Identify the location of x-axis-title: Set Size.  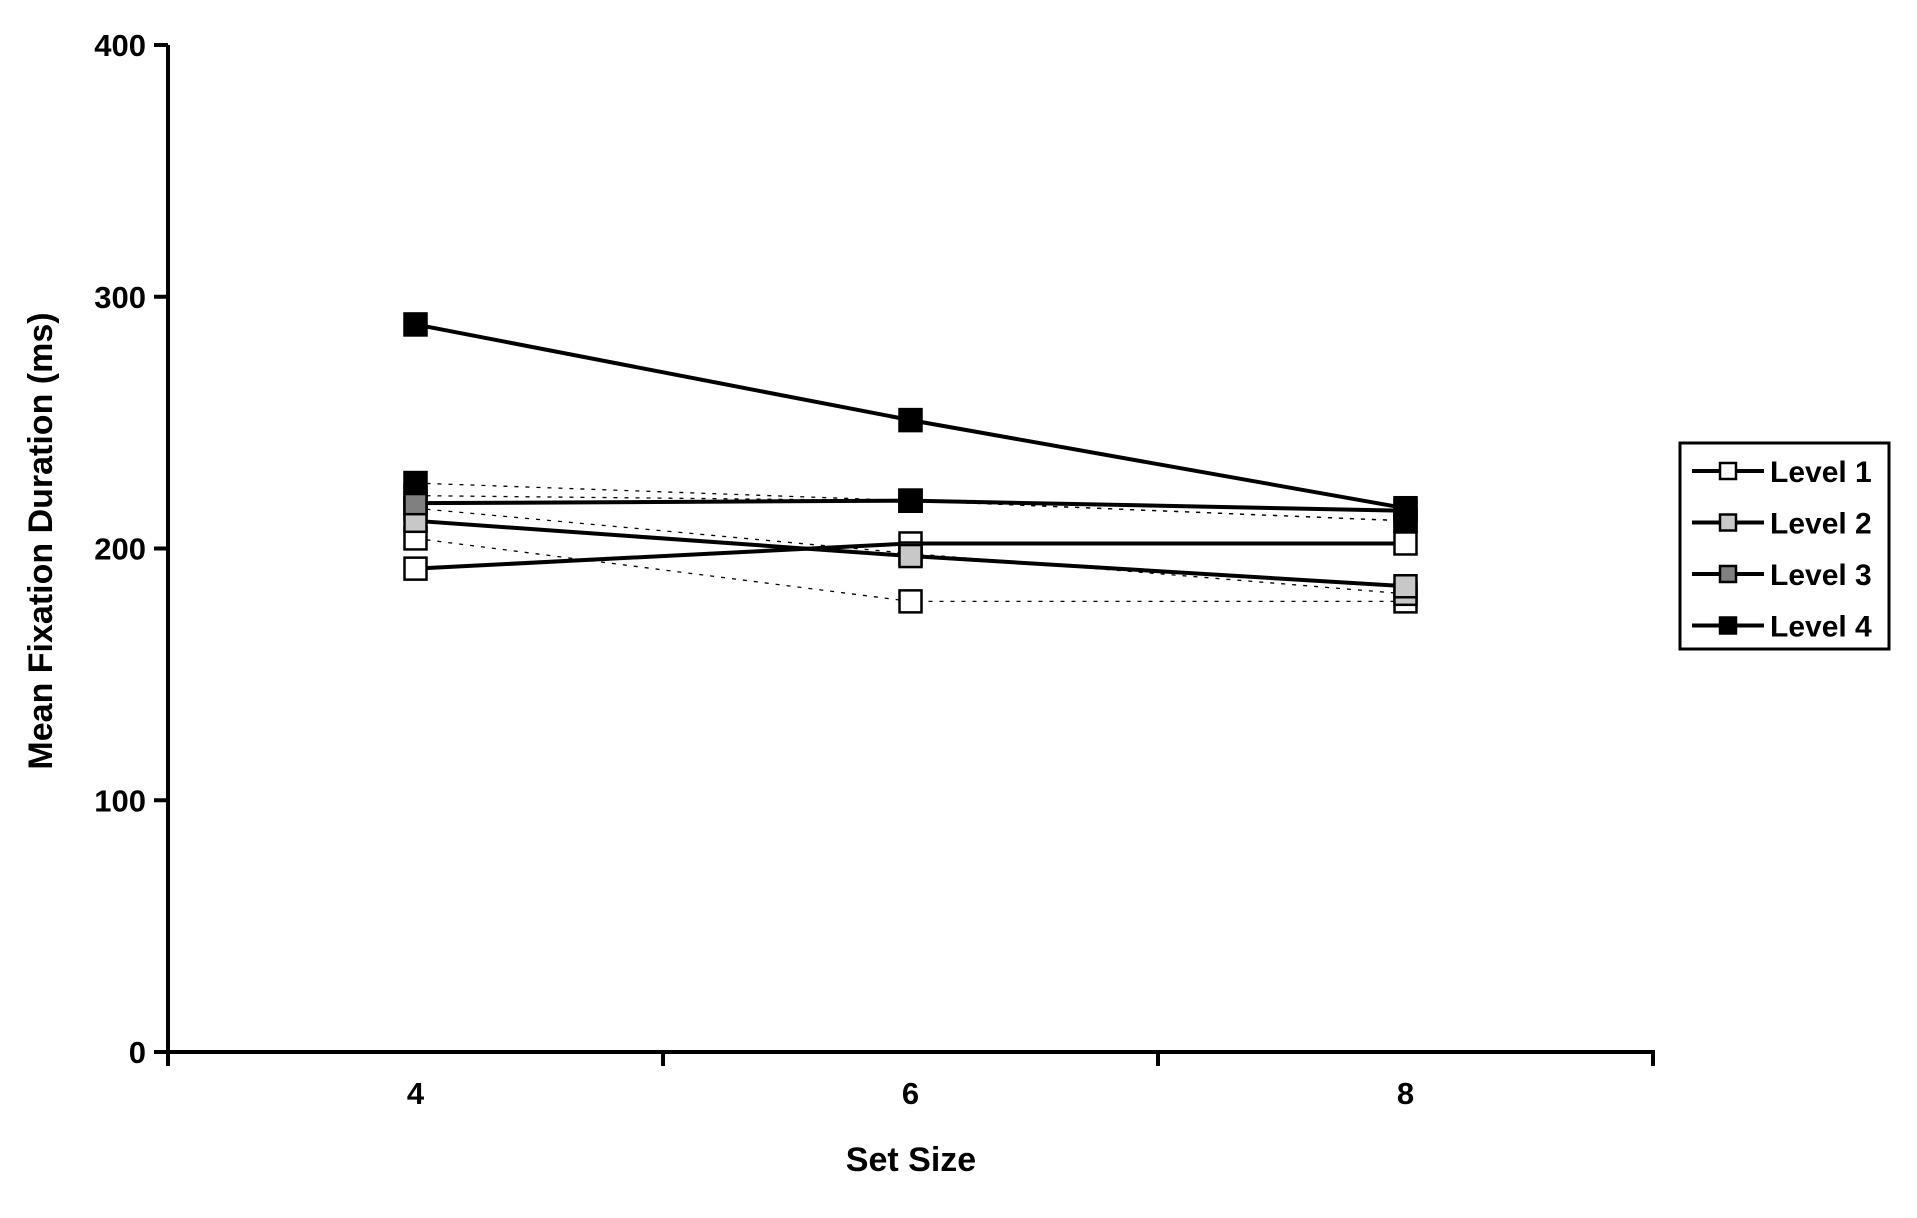
(911, 1160).